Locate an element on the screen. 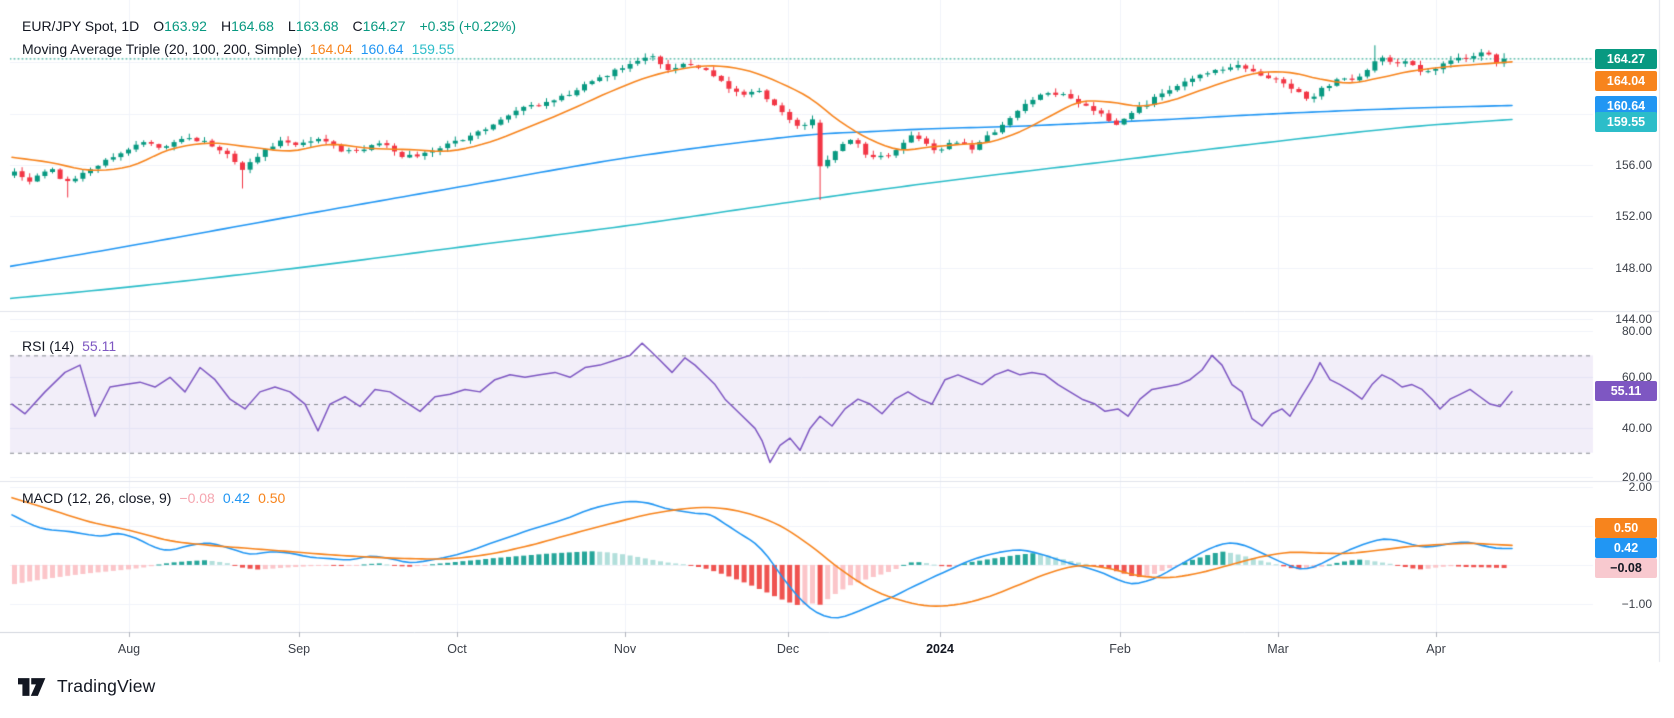 The height and width of the screenshot is (718, 1674). axis-price-badge: −0.08 is located at coordinates (1626, 568).